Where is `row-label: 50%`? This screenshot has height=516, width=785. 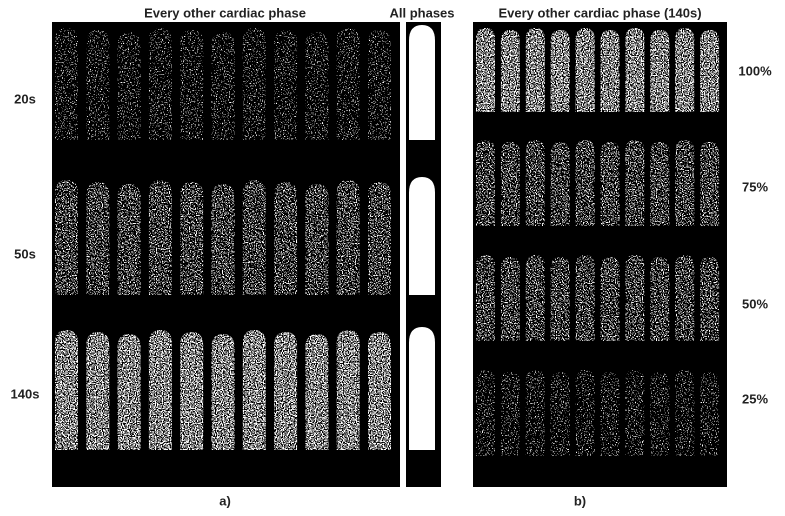
row-label: 50% is located at coordinates (755, 303).